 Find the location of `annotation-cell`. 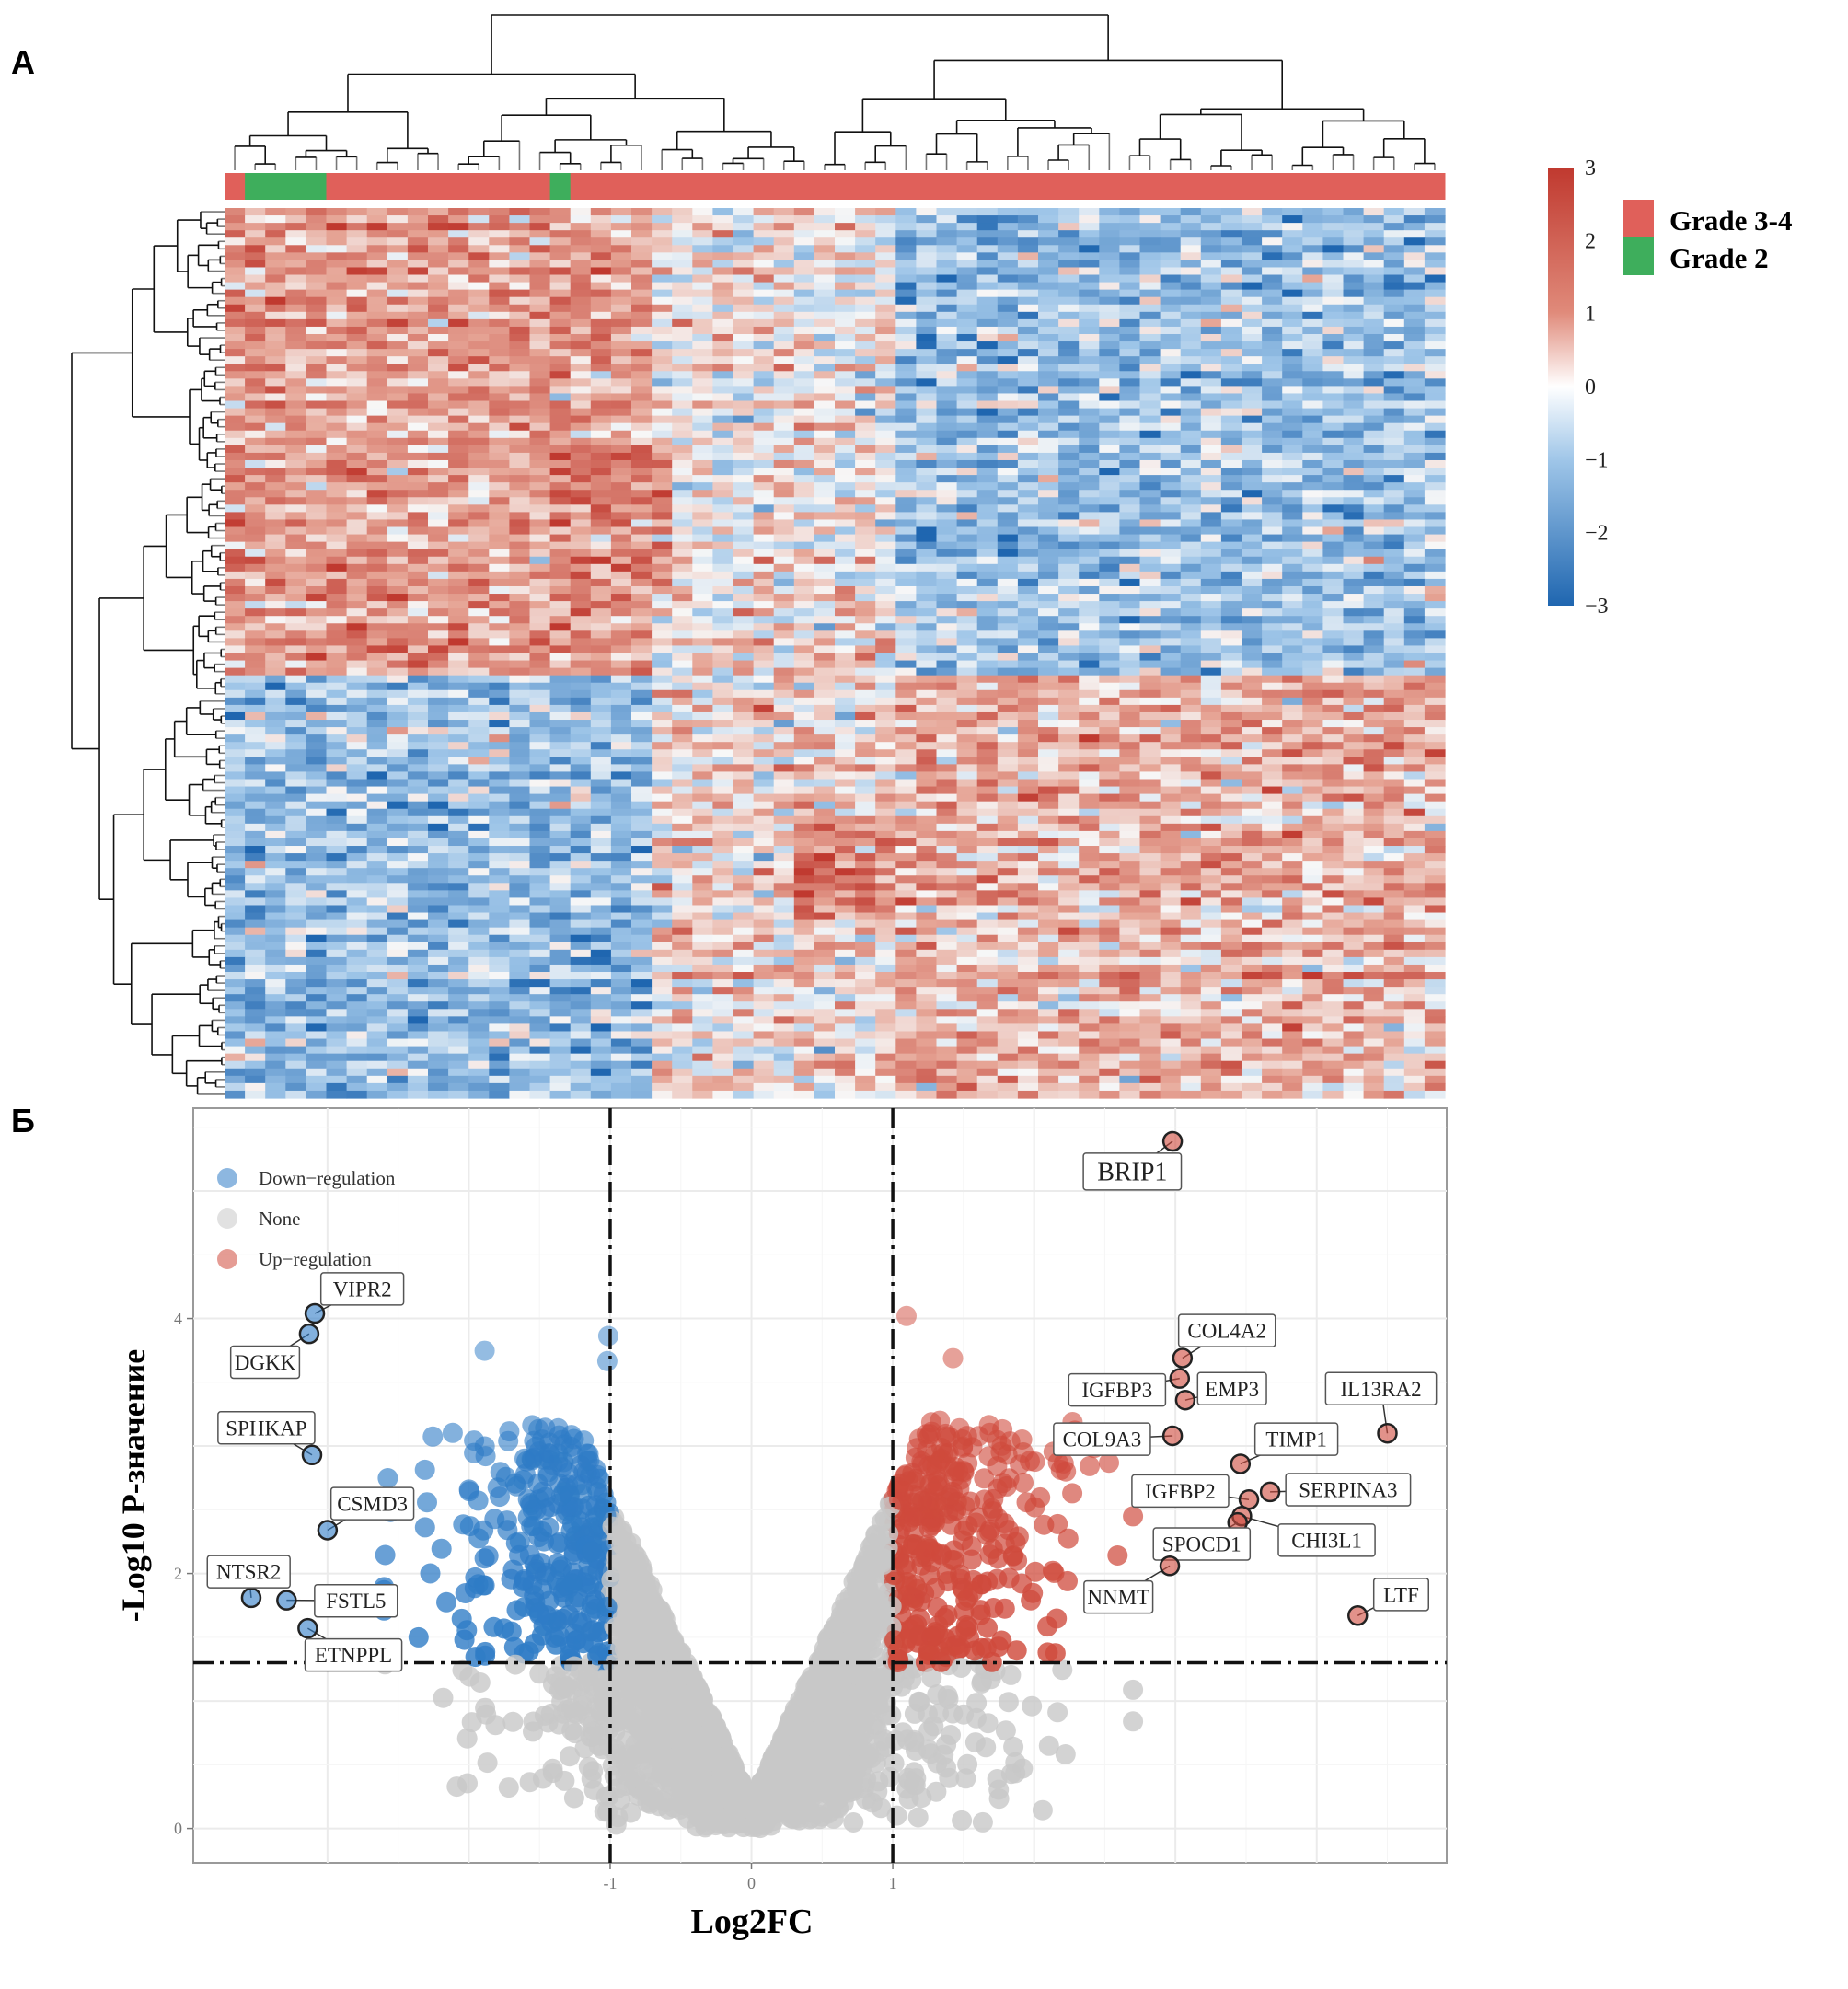

annotation-cell is located at coordinates (1150, 186).